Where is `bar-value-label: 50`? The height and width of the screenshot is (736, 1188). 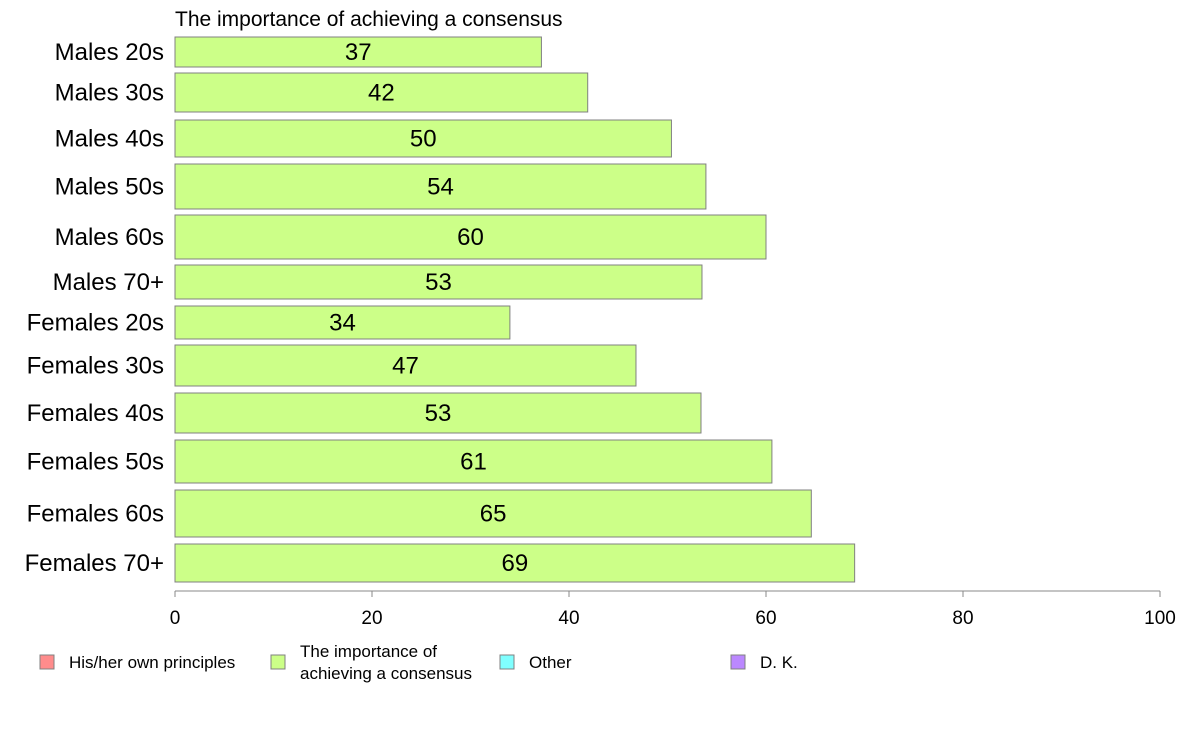
bar-value-label: 50 is located at coordinates (423, 139).